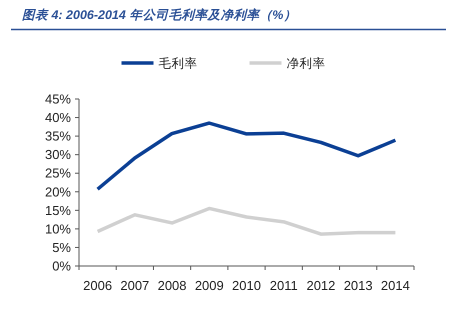 Image resolution: width=451 pixels, height=335 pixels. What do you see at coordinates (209, 285) in the screenshot?
I see `xtick: 2009` at bounding box center [209, 285].